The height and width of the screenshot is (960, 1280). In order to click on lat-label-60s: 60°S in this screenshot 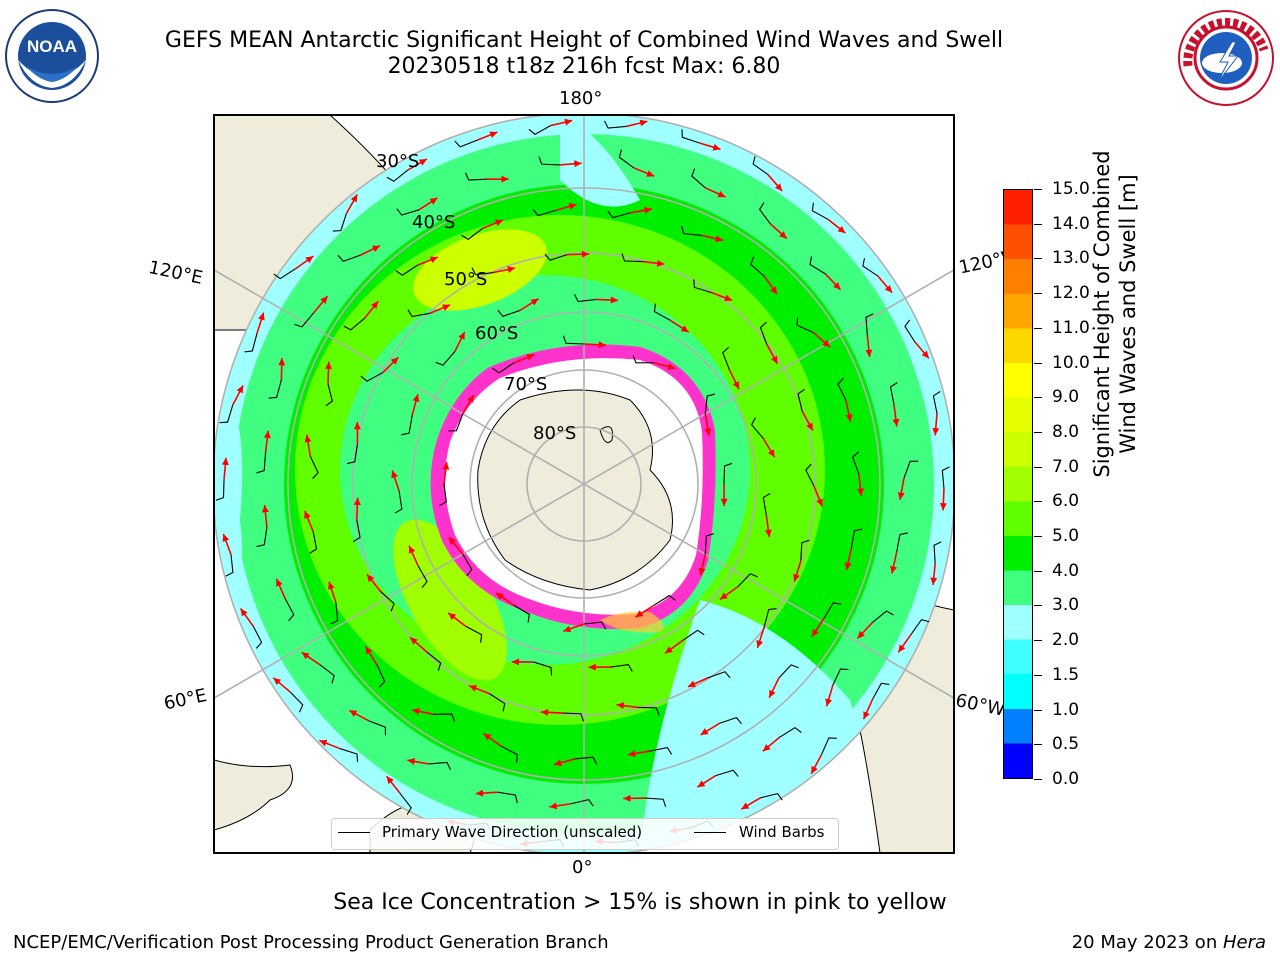, I will do `click(497, 333)`.